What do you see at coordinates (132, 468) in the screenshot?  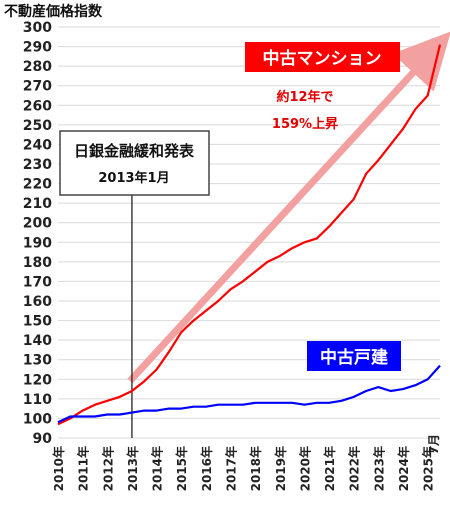 I see `x-tick-label: 2013年` at bounding box center [132, 468].